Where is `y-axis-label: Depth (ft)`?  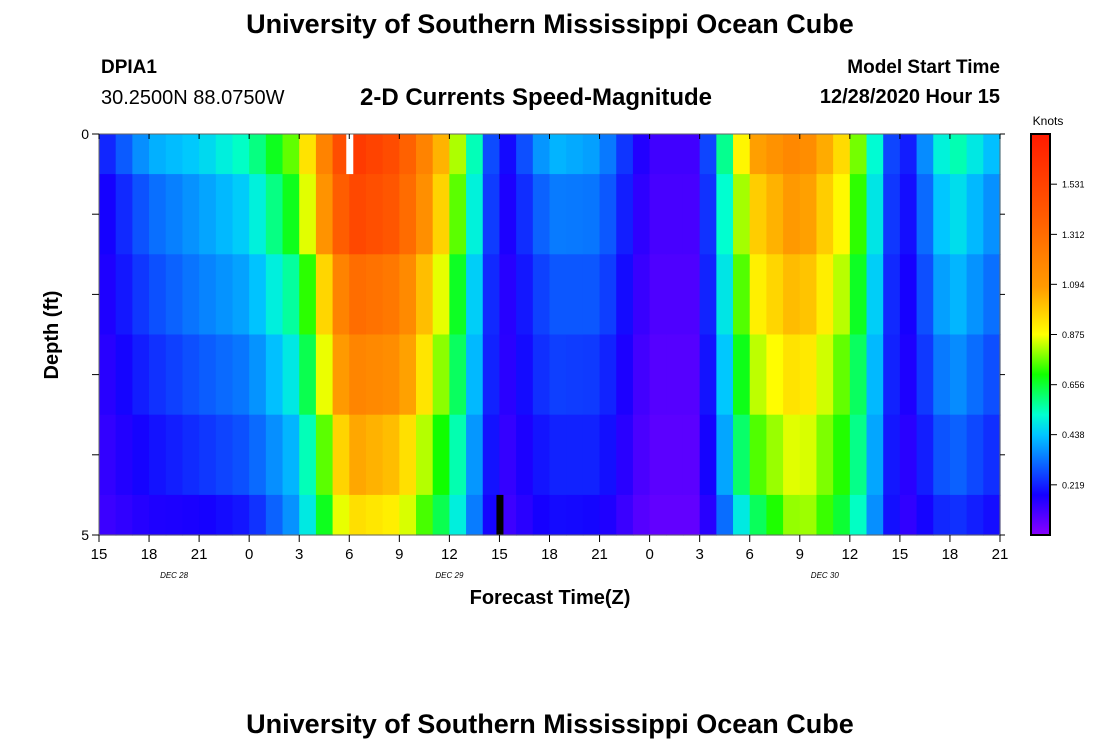
y-axis-label: Depth (ft) is located at coordinates (52, 335).